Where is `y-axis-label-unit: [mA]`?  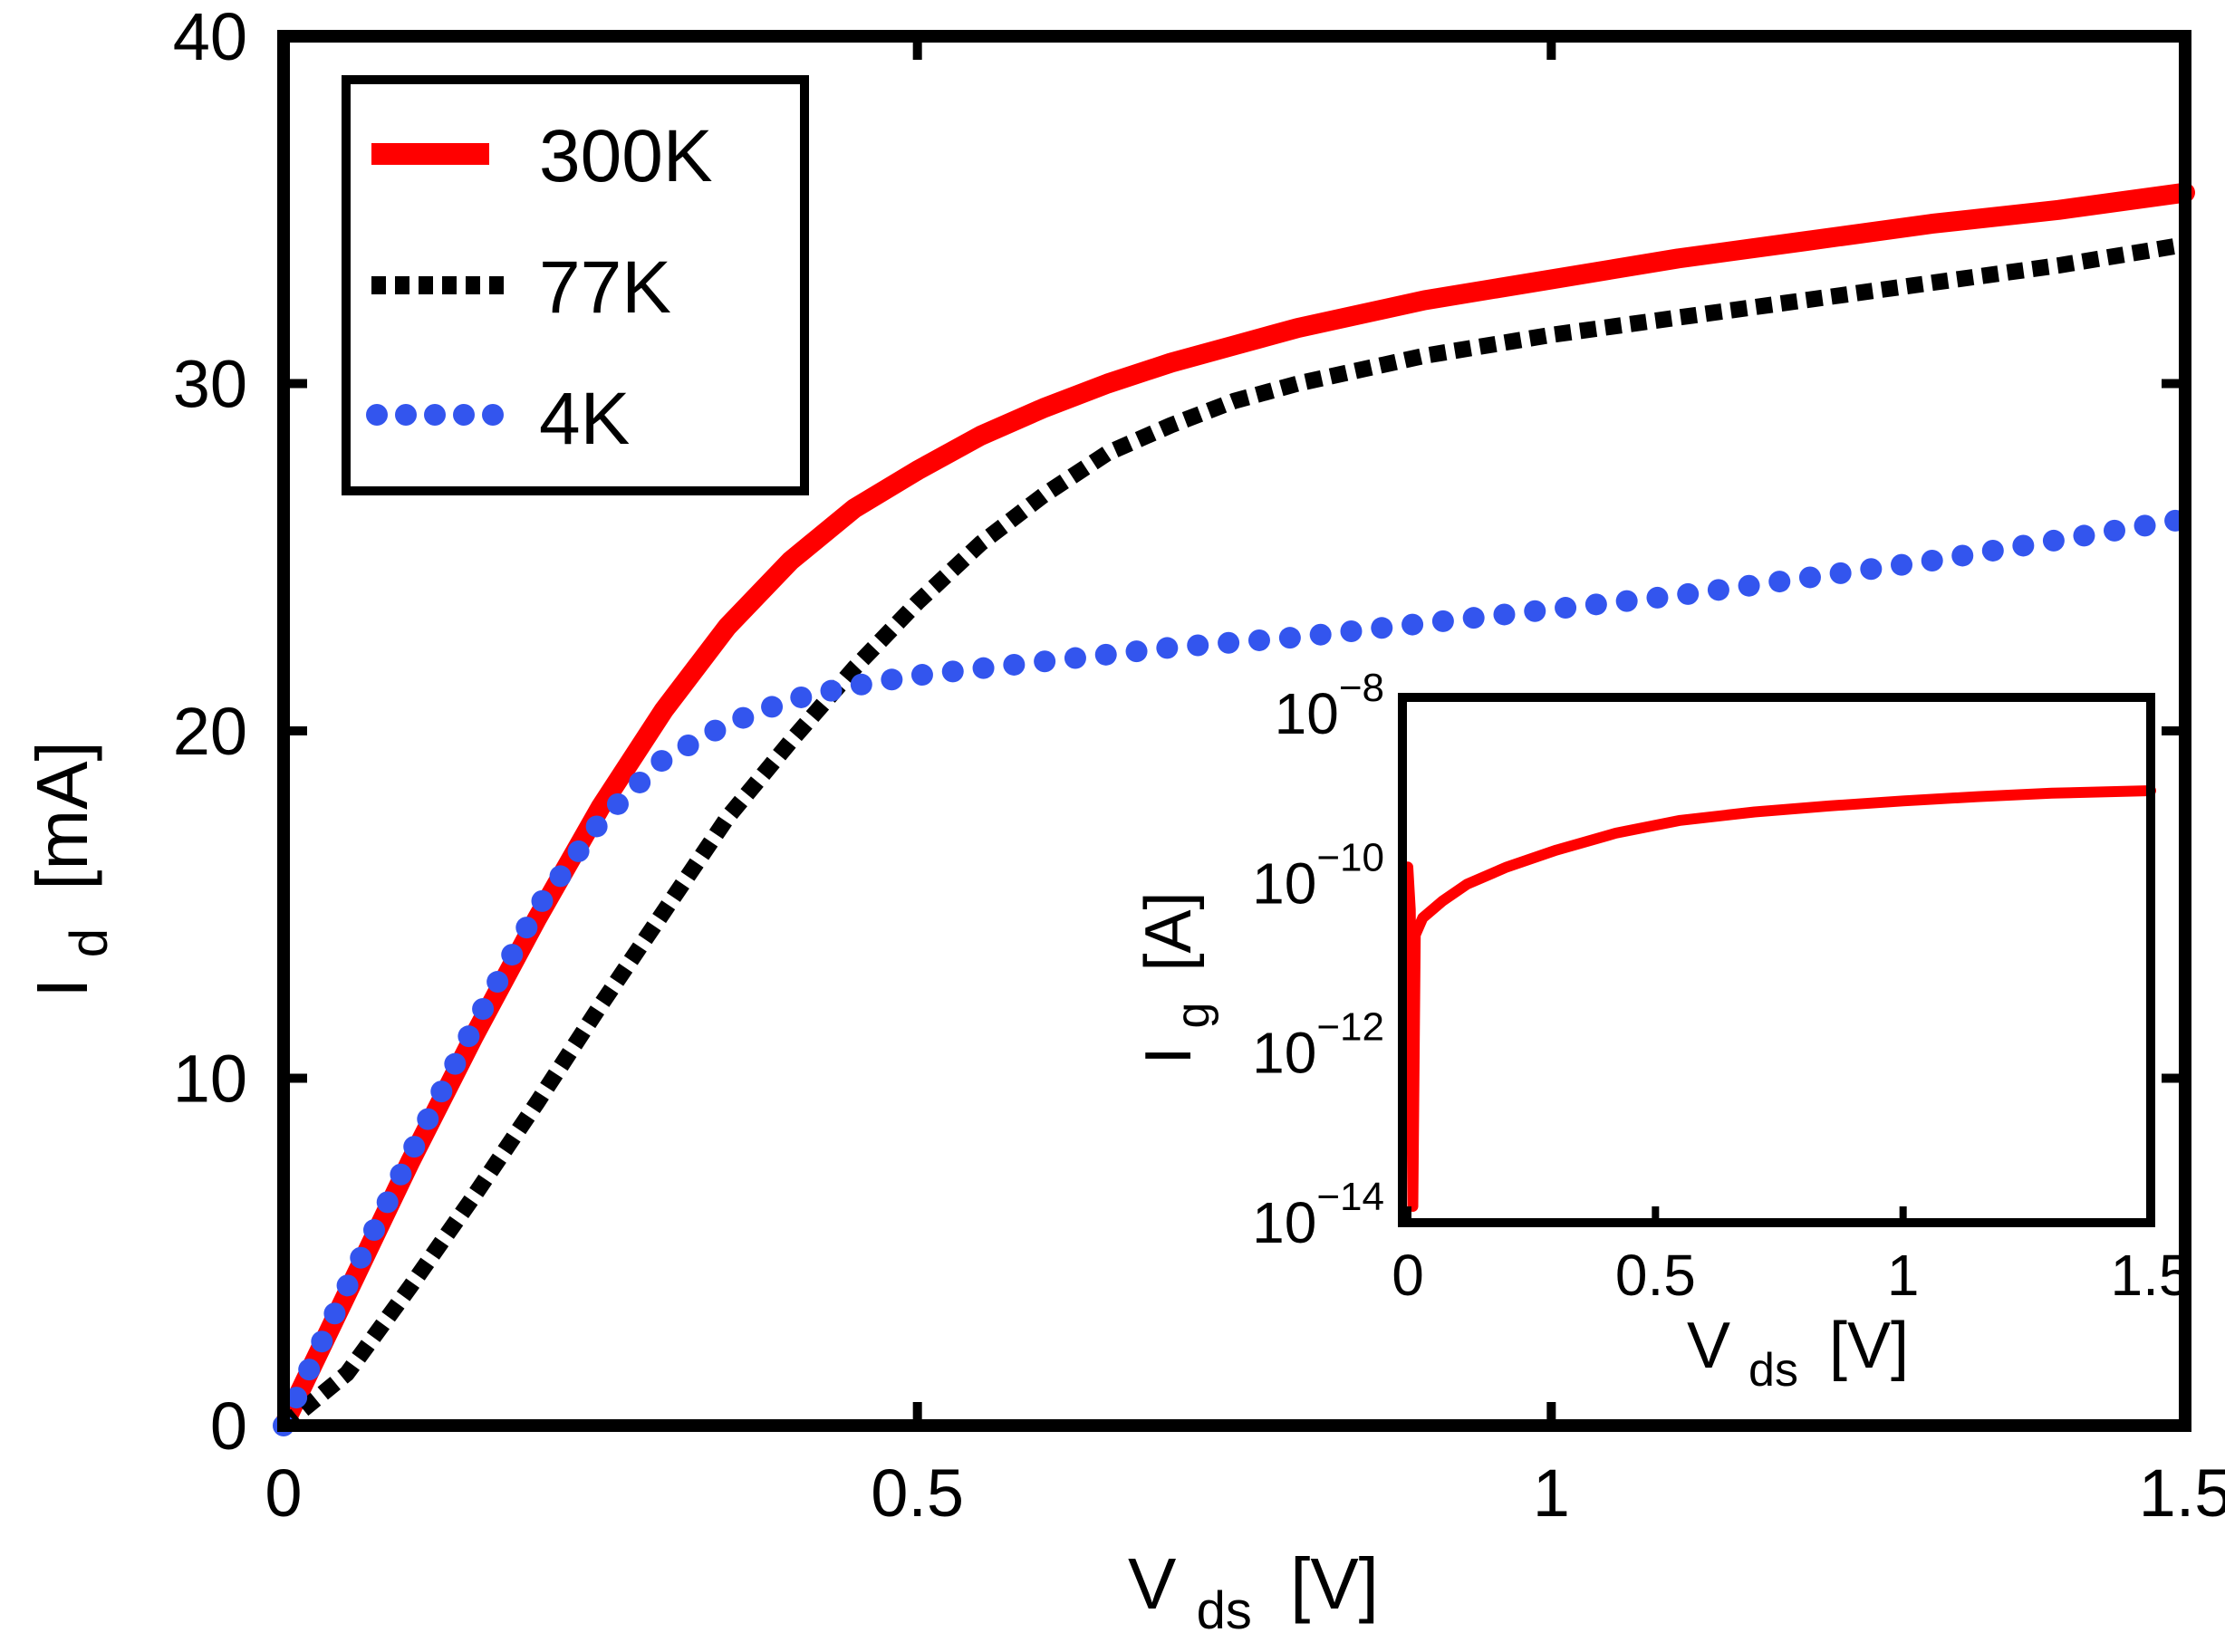 y-axis-label-unit: [mA] is located at coordinates (62, 815).